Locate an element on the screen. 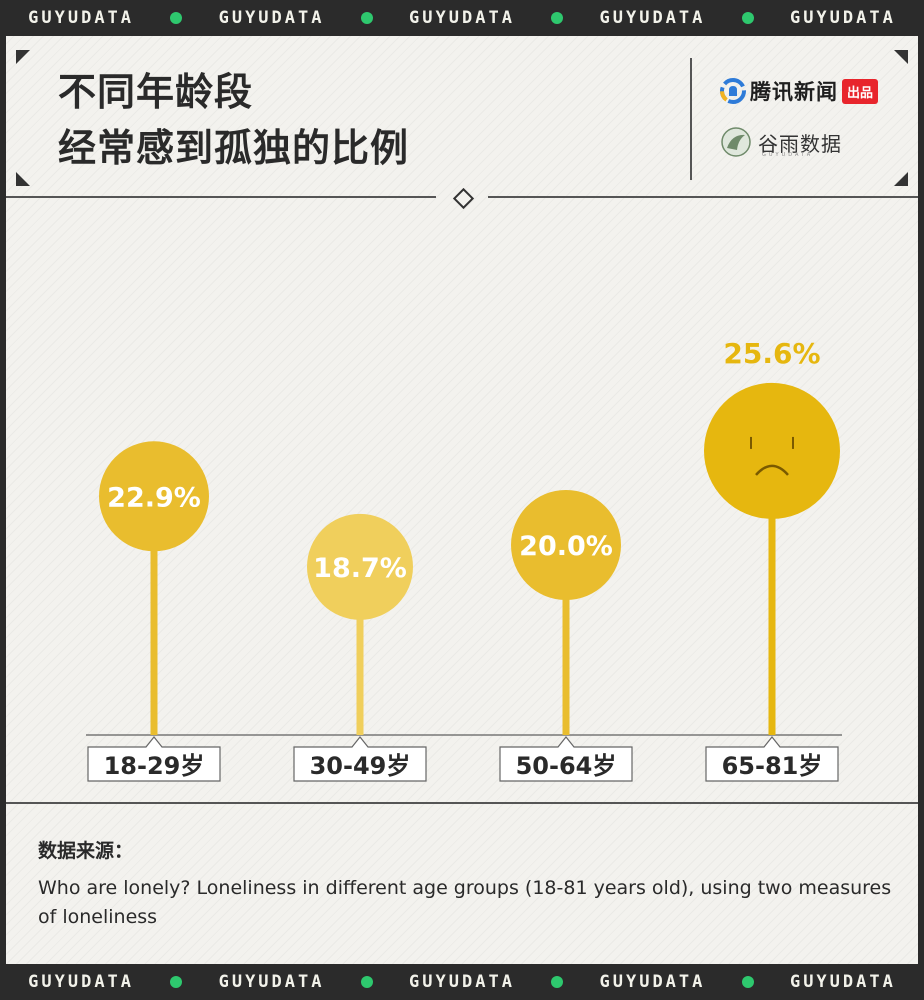  title-line-1: 不同年龄段 is located at coordinates (156, 92).